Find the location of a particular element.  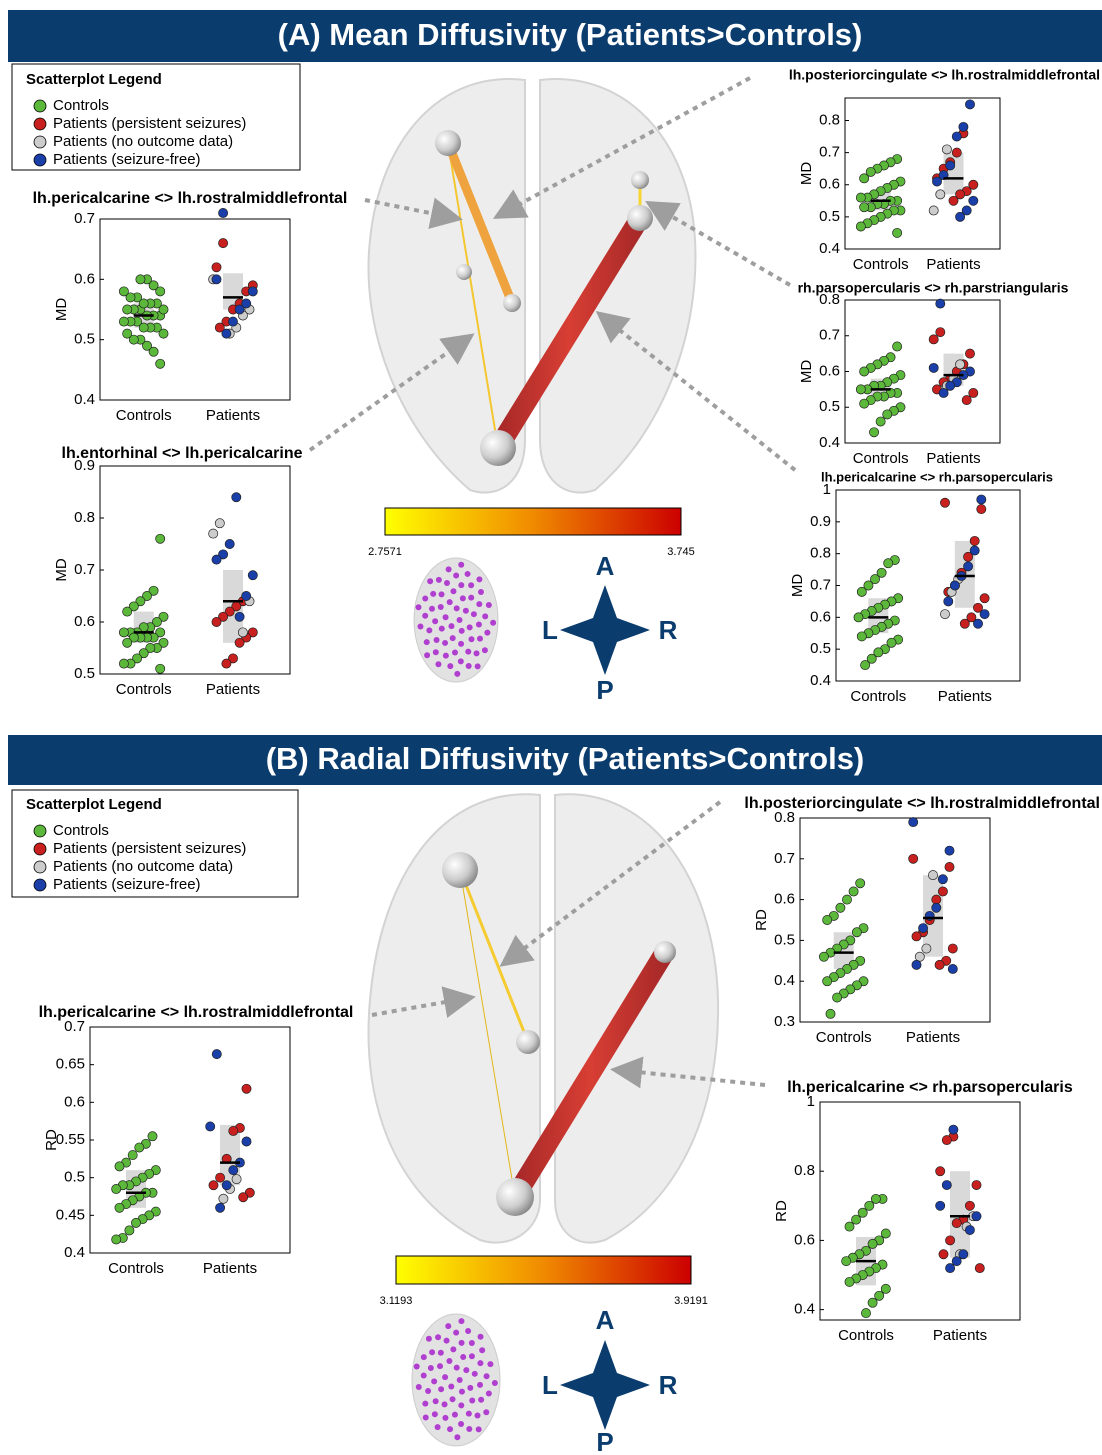

legend-box is located at coordinates (156, 117).